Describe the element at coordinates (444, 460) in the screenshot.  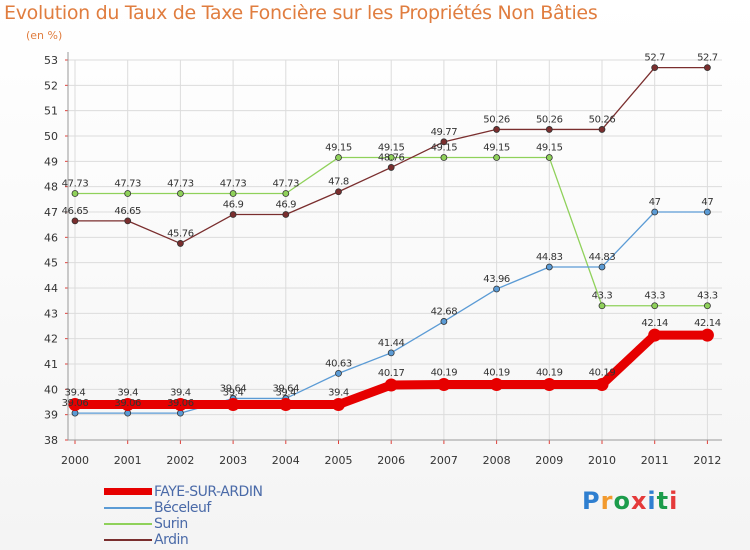
I see `x-tick-label: 2007` at that location.